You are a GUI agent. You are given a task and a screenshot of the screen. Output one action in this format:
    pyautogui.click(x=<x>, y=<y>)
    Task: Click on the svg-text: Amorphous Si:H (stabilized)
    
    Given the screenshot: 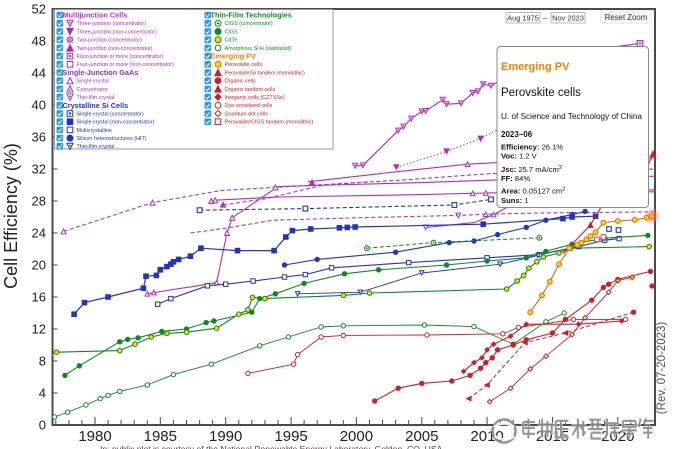 What is the action you would take?
    pyautogui.click(x=258, y=49)
    